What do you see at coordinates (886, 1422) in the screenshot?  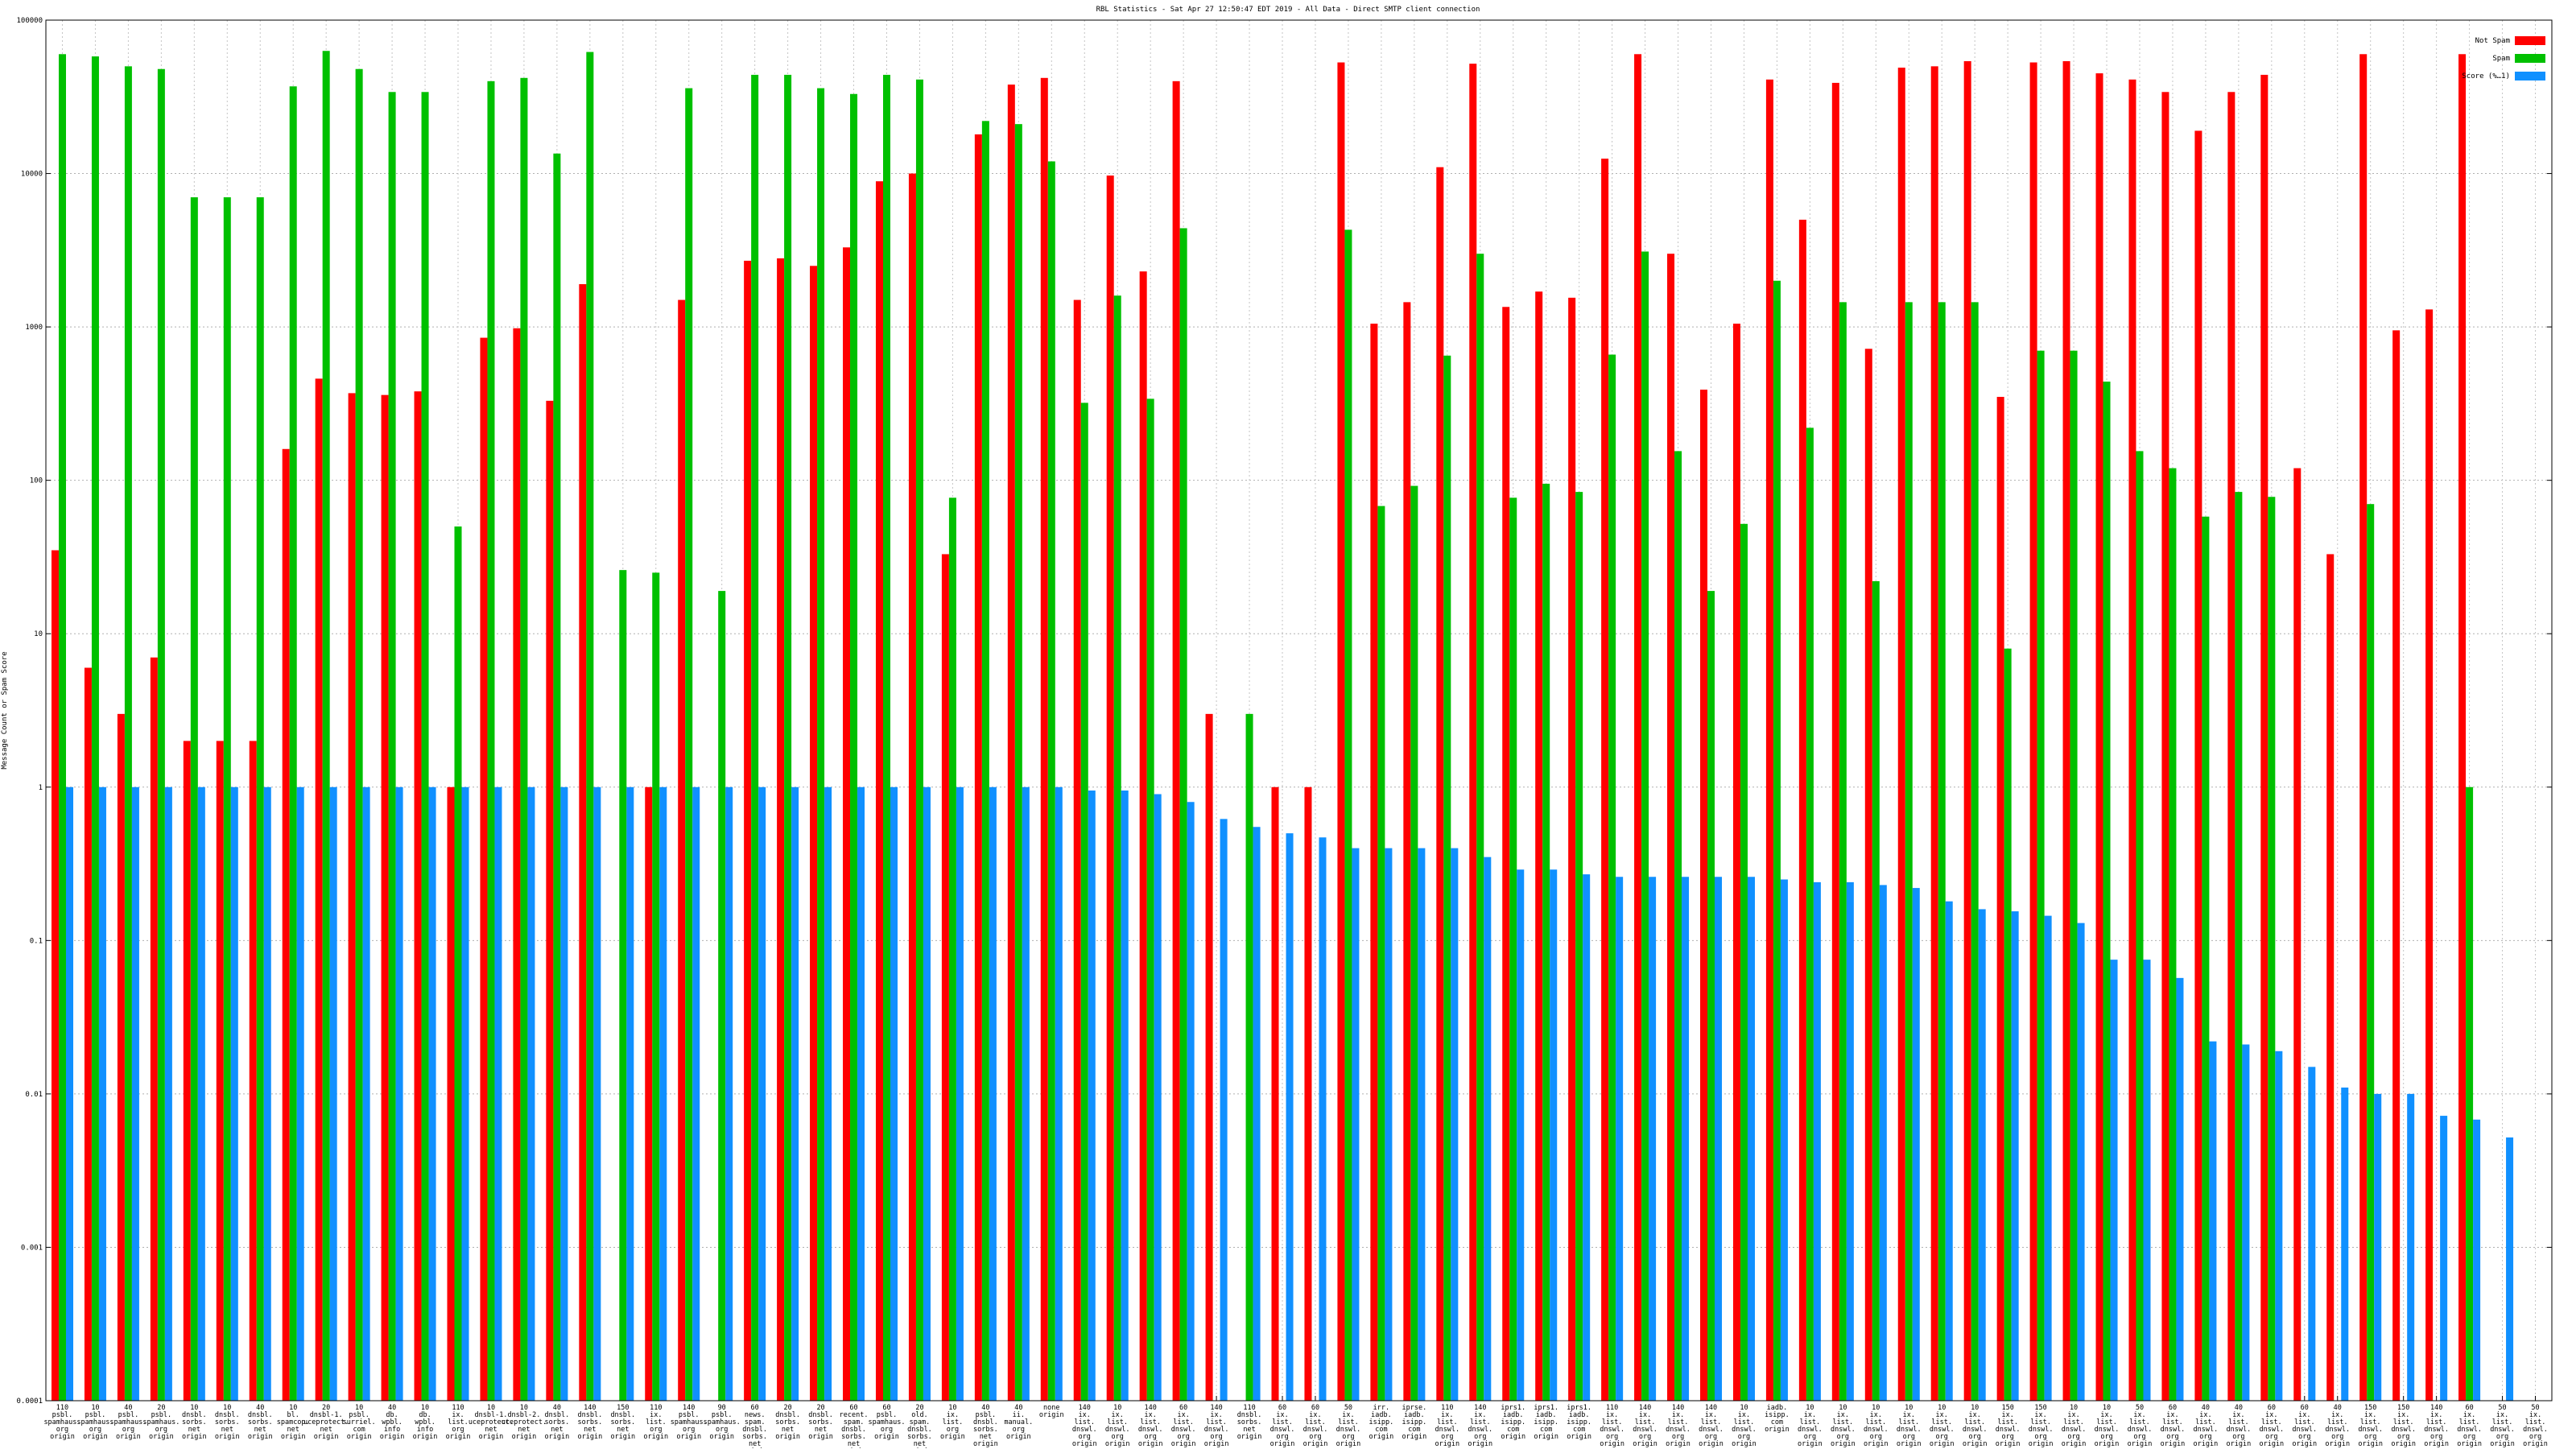 I see `x-tick-label: 60 psbl. spamhaus. org origin` at bounding box center [886, 1422].